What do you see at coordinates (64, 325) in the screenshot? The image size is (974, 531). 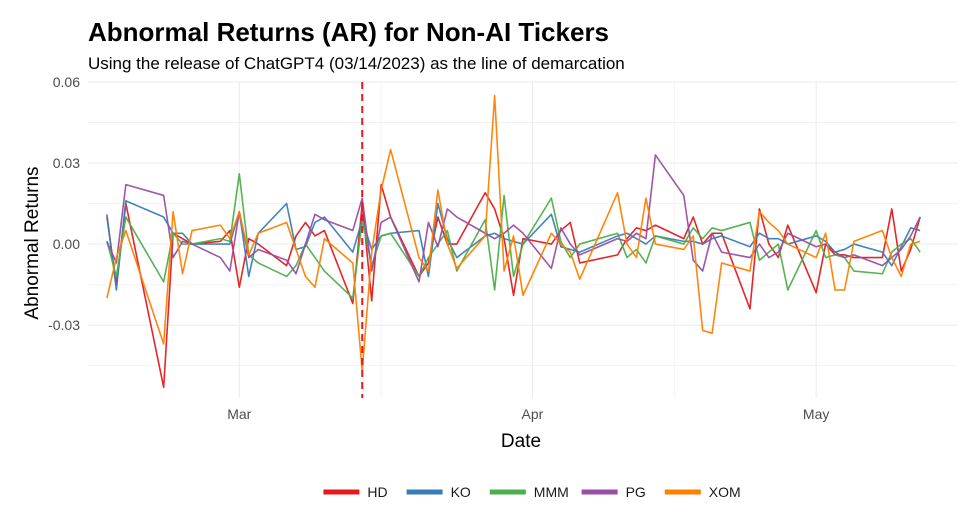 I see `y-tick-label: -0.03` at bounding box center [64, 325].